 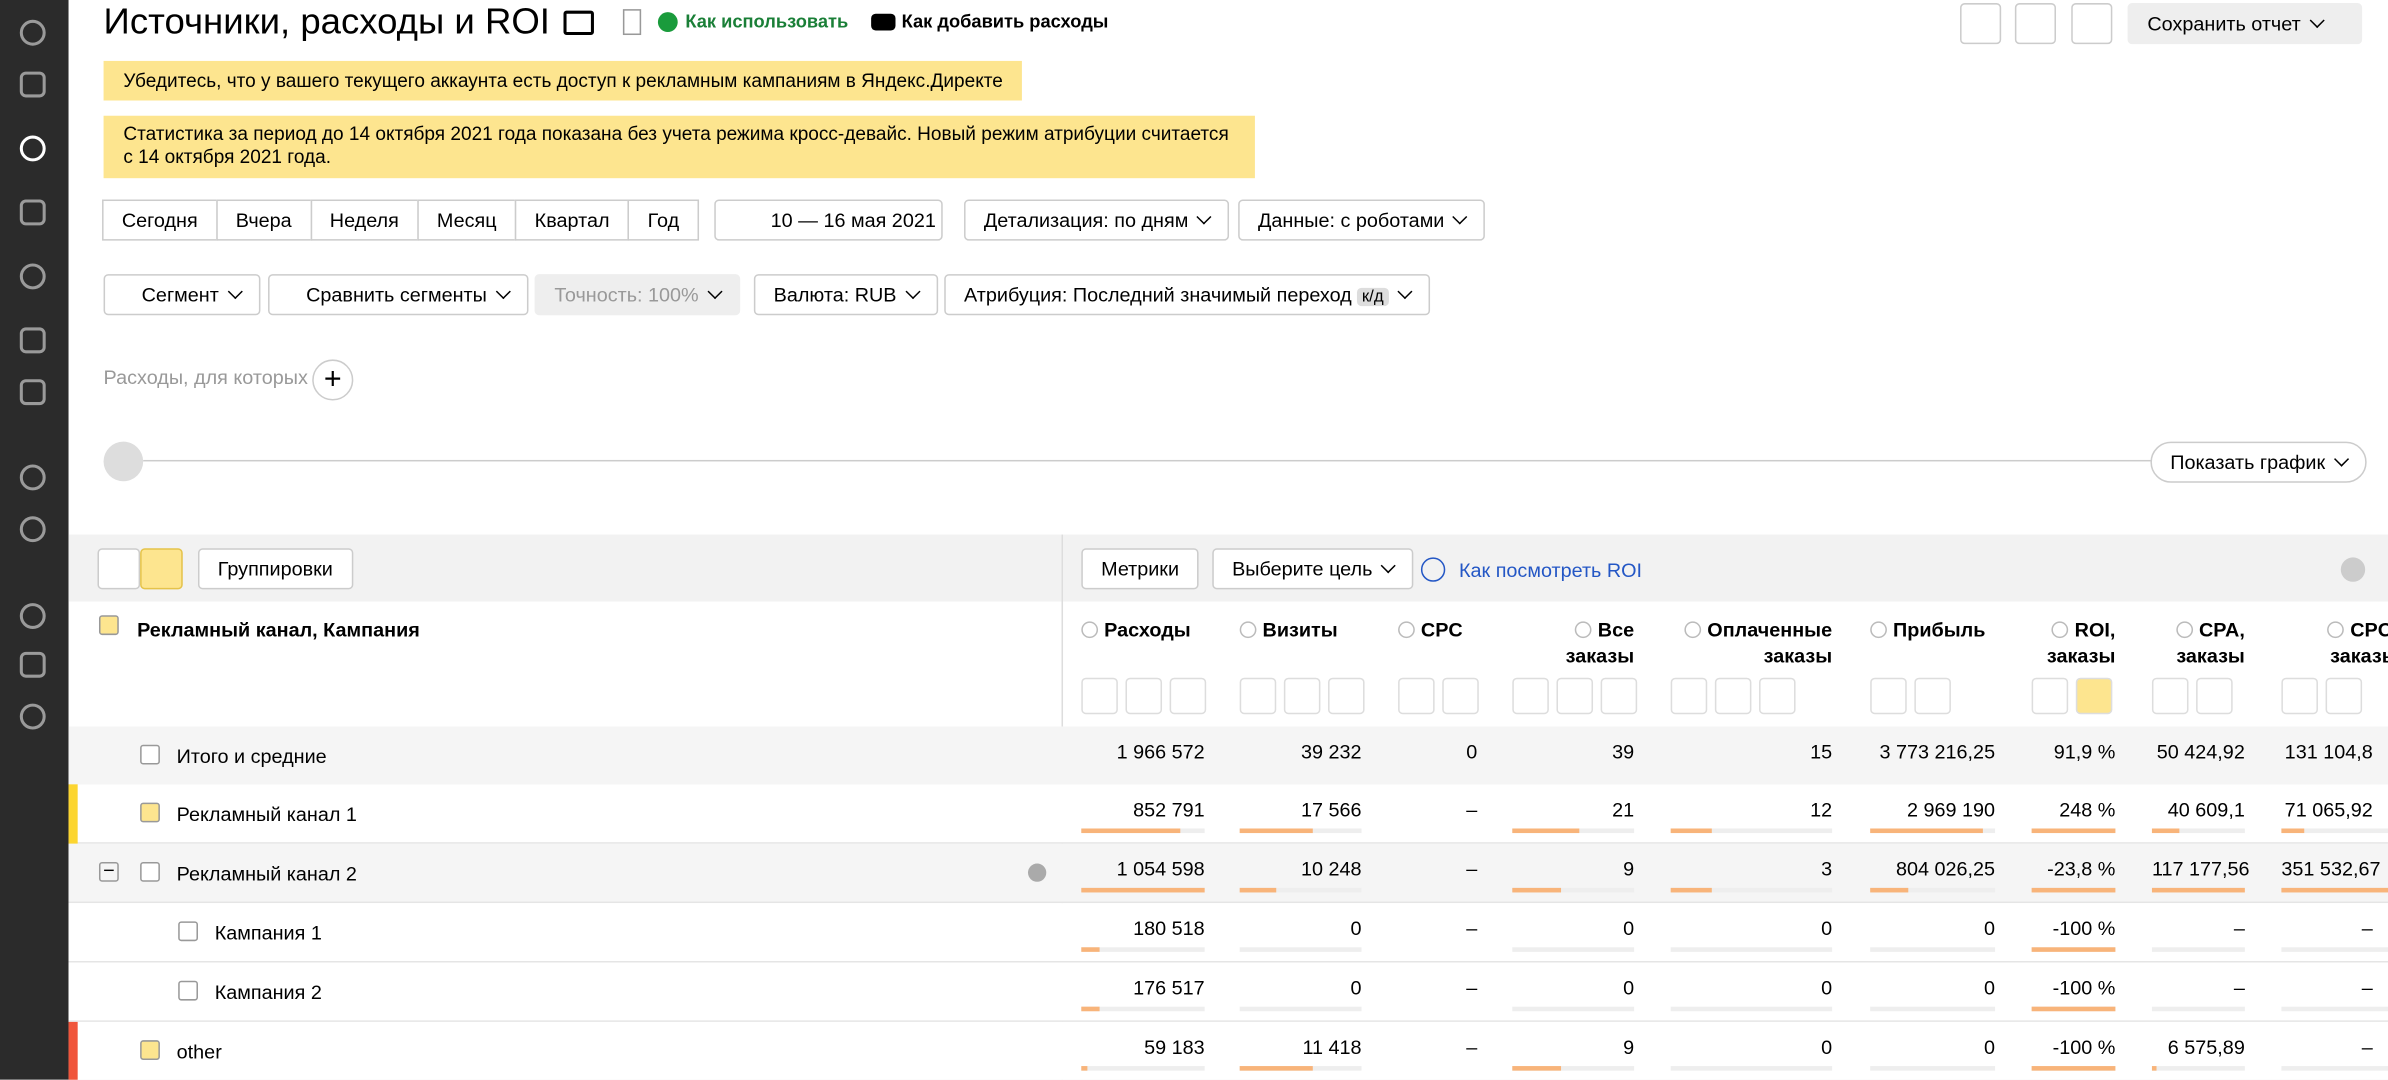 What do you see at coordinates (828, 220) in the screenshot?
I see `date-picker: 10 — 16 мая 2021` at bounding box center [828, 220].